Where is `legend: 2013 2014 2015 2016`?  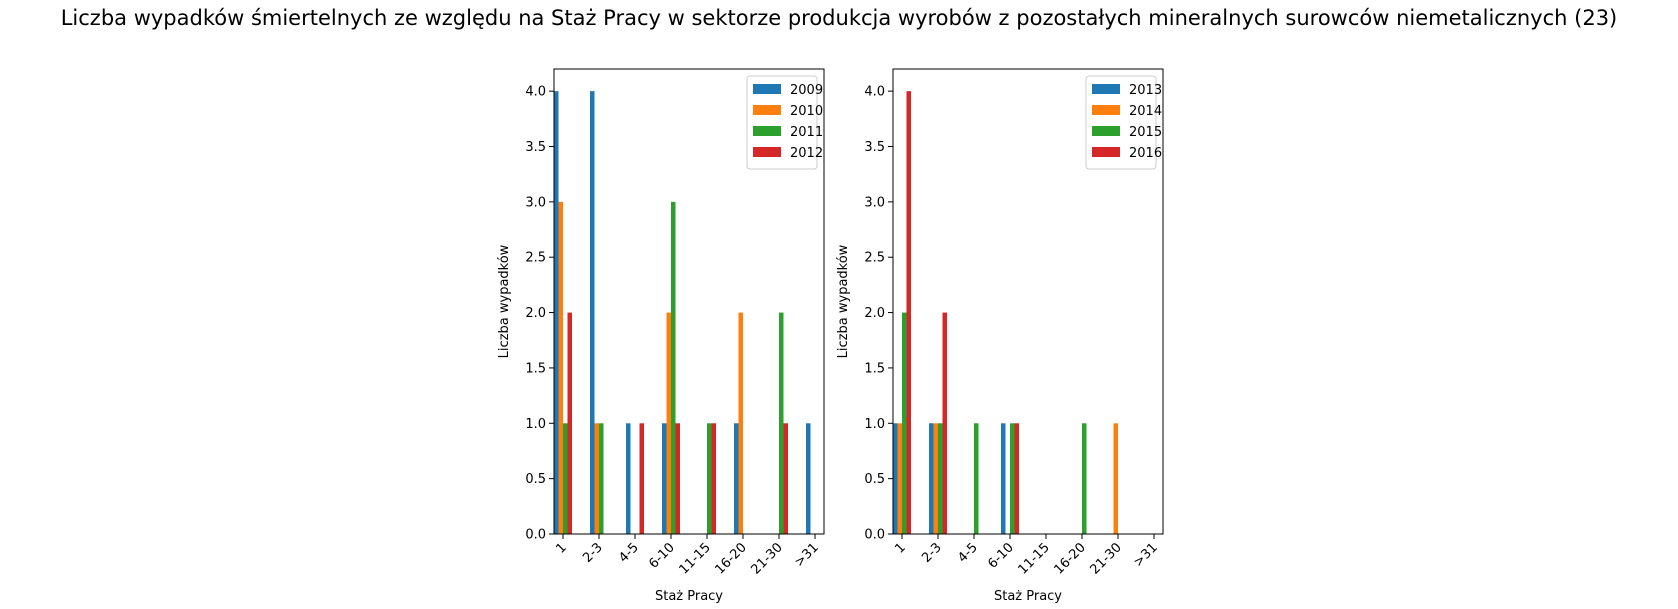
legend: 2013 2014 2015 2016 is located at coordinates (1123, 122).